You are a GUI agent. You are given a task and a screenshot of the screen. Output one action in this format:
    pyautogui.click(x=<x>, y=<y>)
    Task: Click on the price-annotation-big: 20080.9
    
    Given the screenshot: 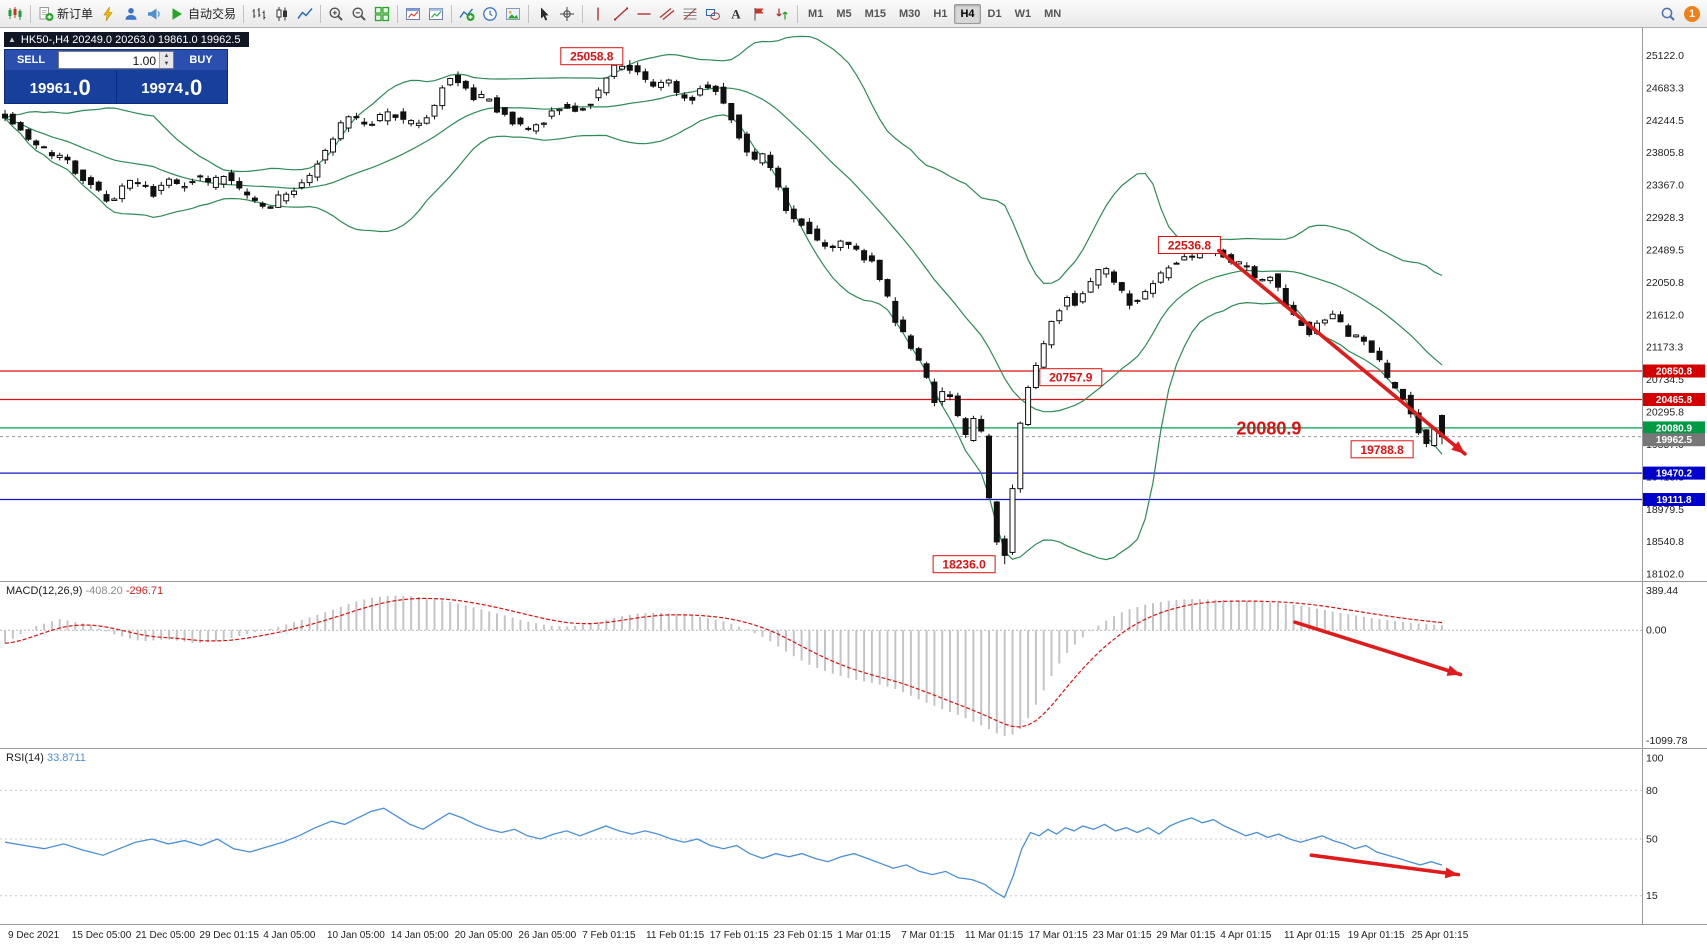 What is the action you would take?
    pyautogui.click(x=1268, y=428)
    